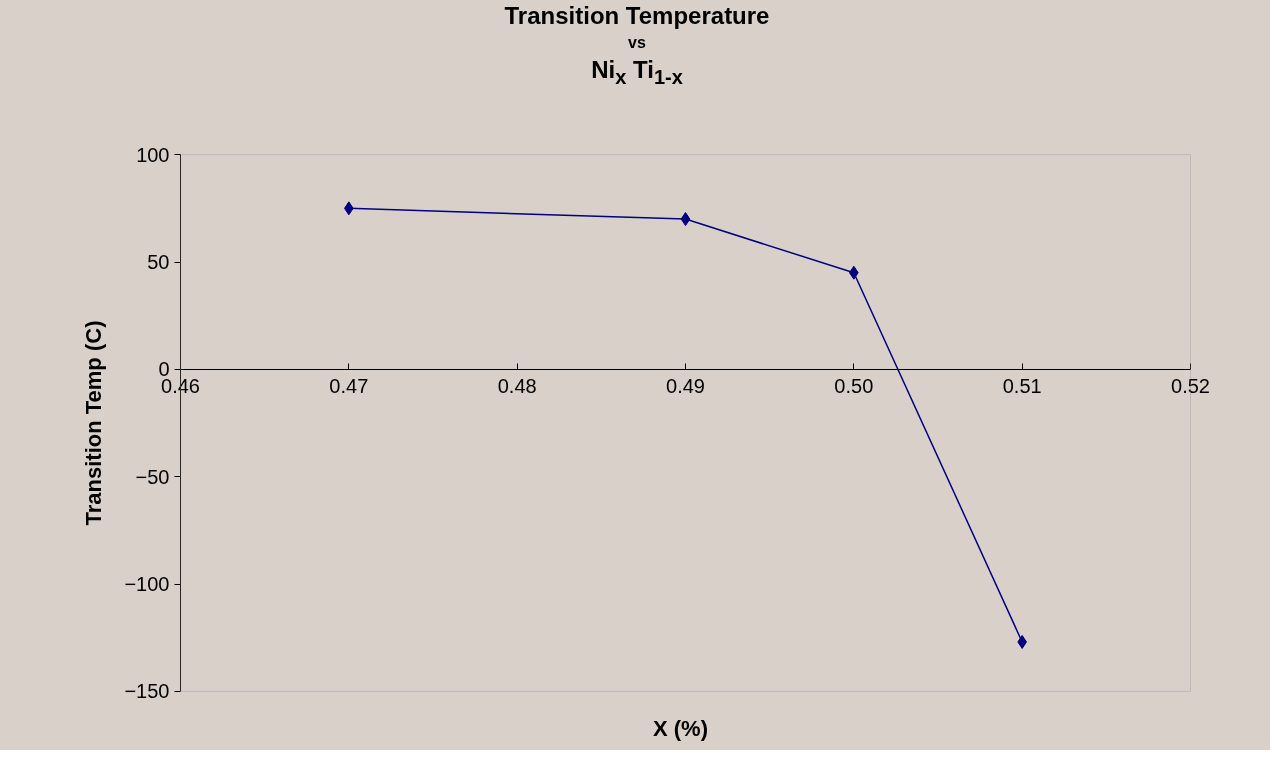 The image size is (1274, 757). Describe the element at coordinates (152, 476) in the screenshot. I see `y-tick-label: −50` at that location.